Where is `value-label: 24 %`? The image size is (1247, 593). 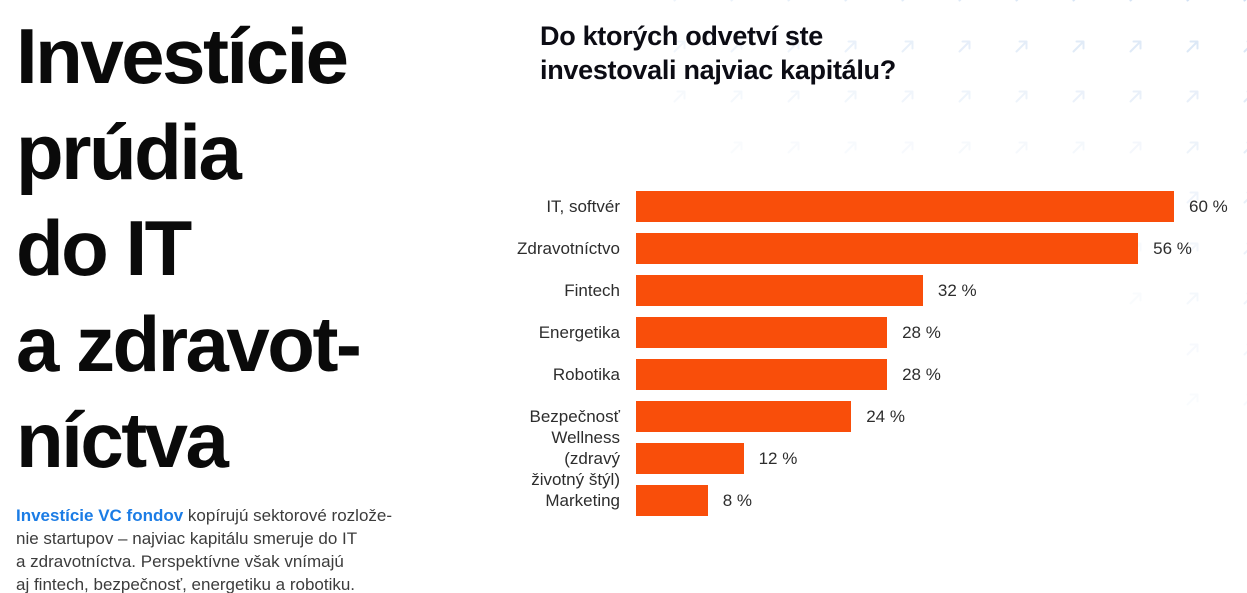 value-label: 24 % is located at coordinates (885, 416).